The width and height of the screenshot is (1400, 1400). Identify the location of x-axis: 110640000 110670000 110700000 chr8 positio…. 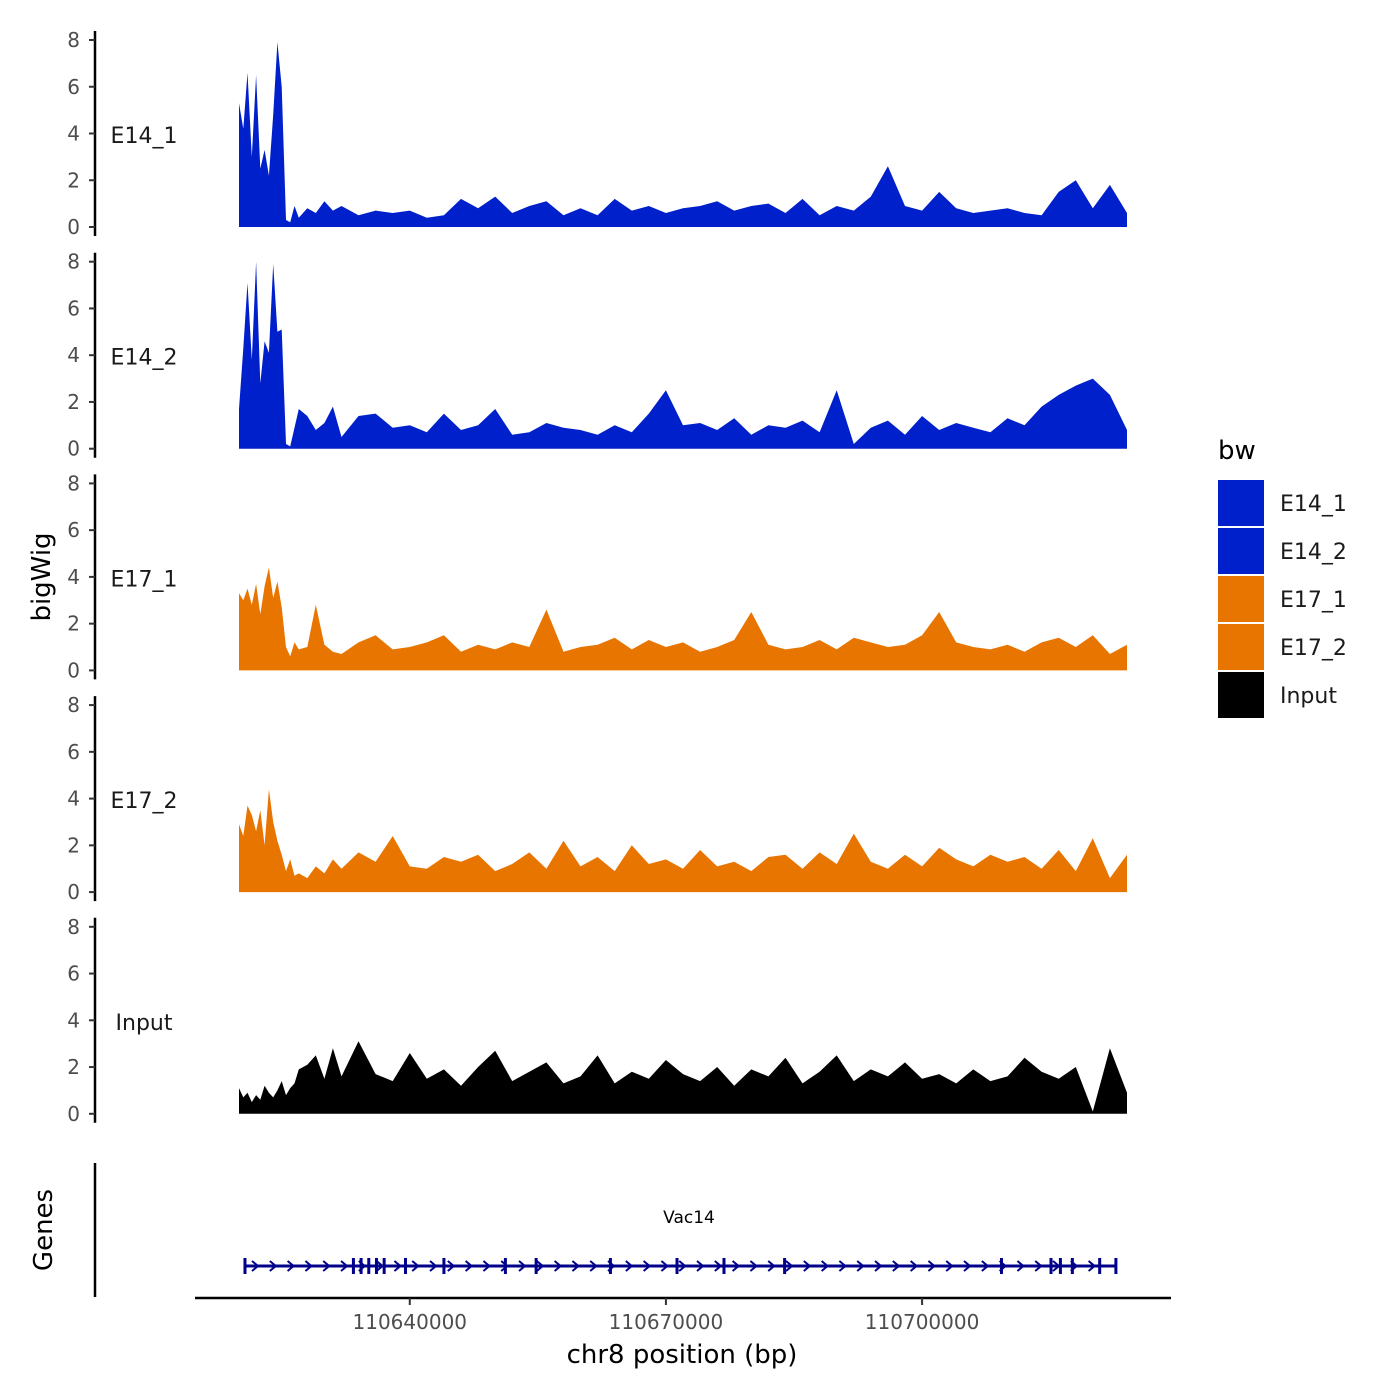
(683, 1333).